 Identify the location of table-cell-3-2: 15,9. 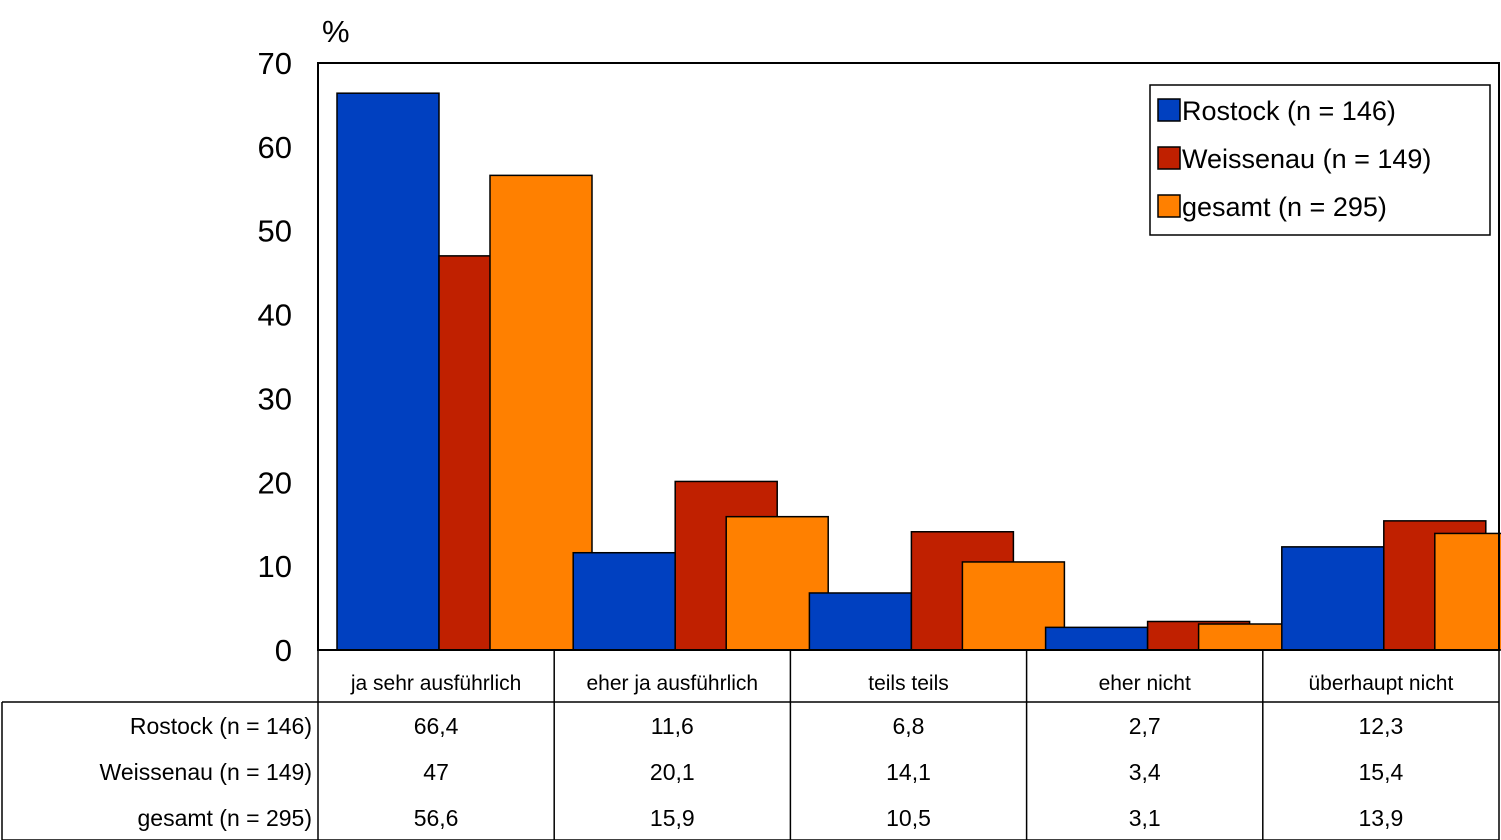
(672, 818).